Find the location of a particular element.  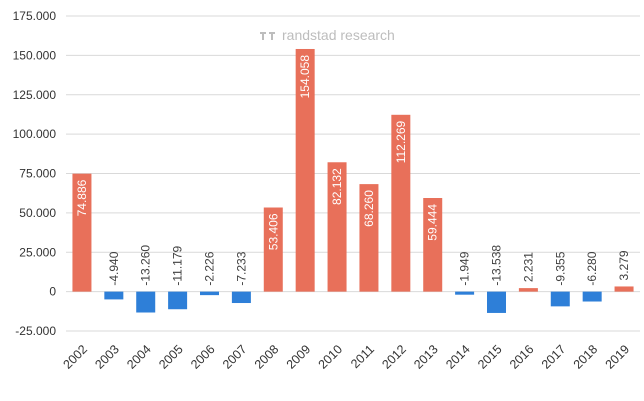

x-tick-label: 2009 is located at coordinates (299, 357).